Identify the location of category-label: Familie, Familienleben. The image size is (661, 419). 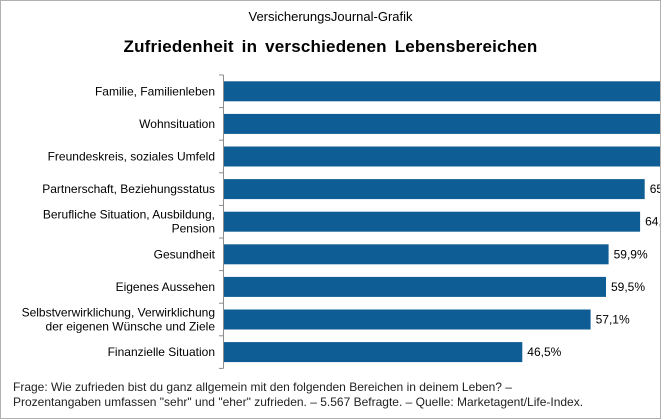
(155, 91).